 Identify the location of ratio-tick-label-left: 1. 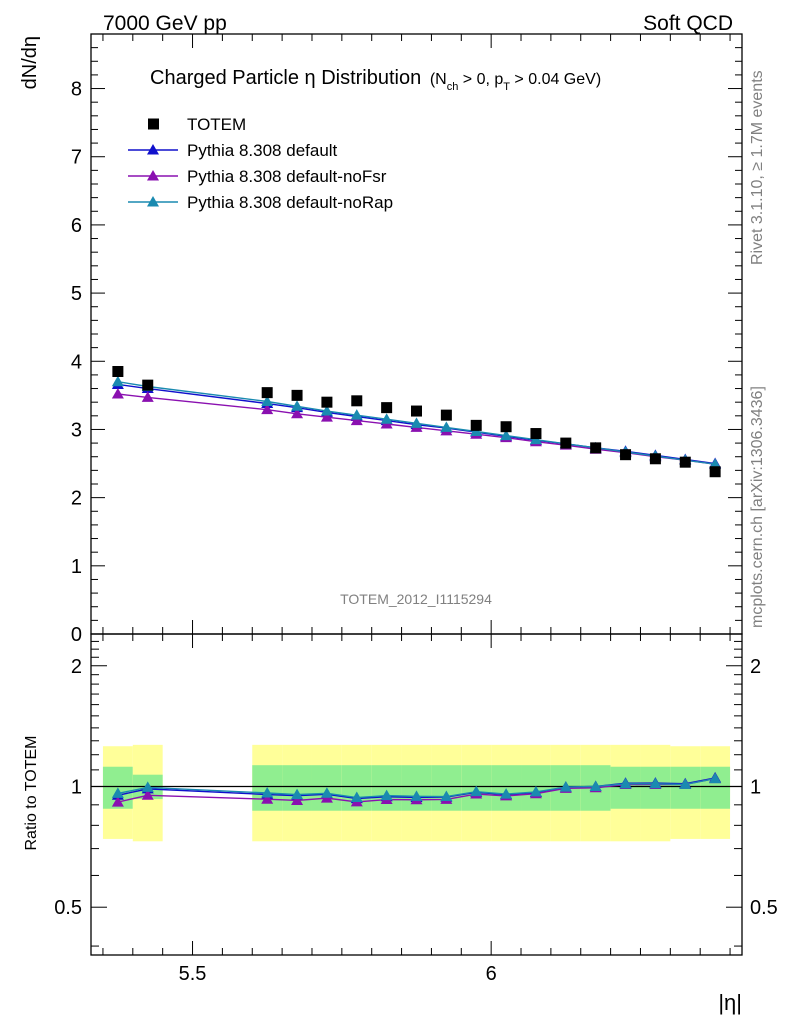
(76, 787).